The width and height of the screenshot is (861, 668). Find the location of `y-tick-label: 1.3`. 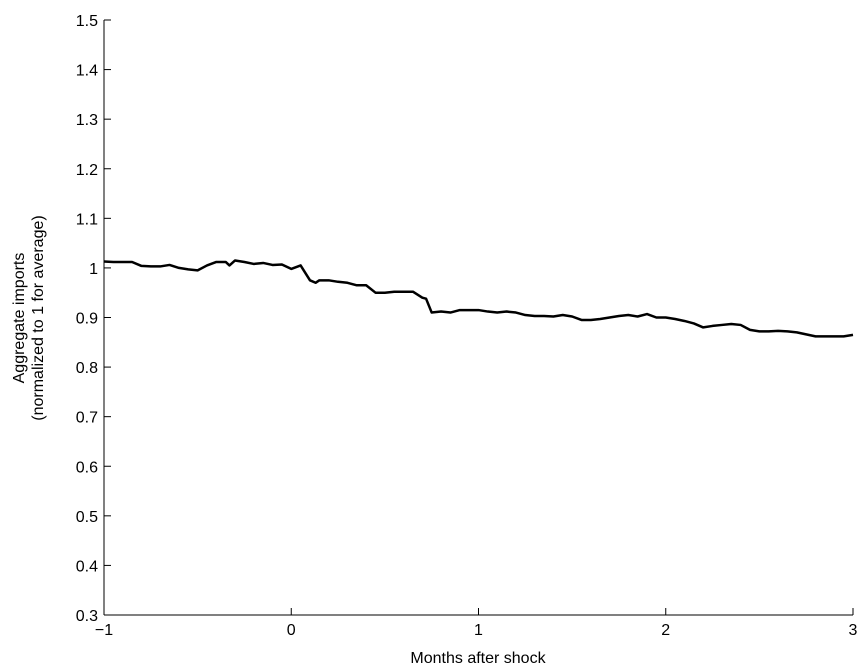

y-tick-label: 1.3 is located at coordinates (87, 120).